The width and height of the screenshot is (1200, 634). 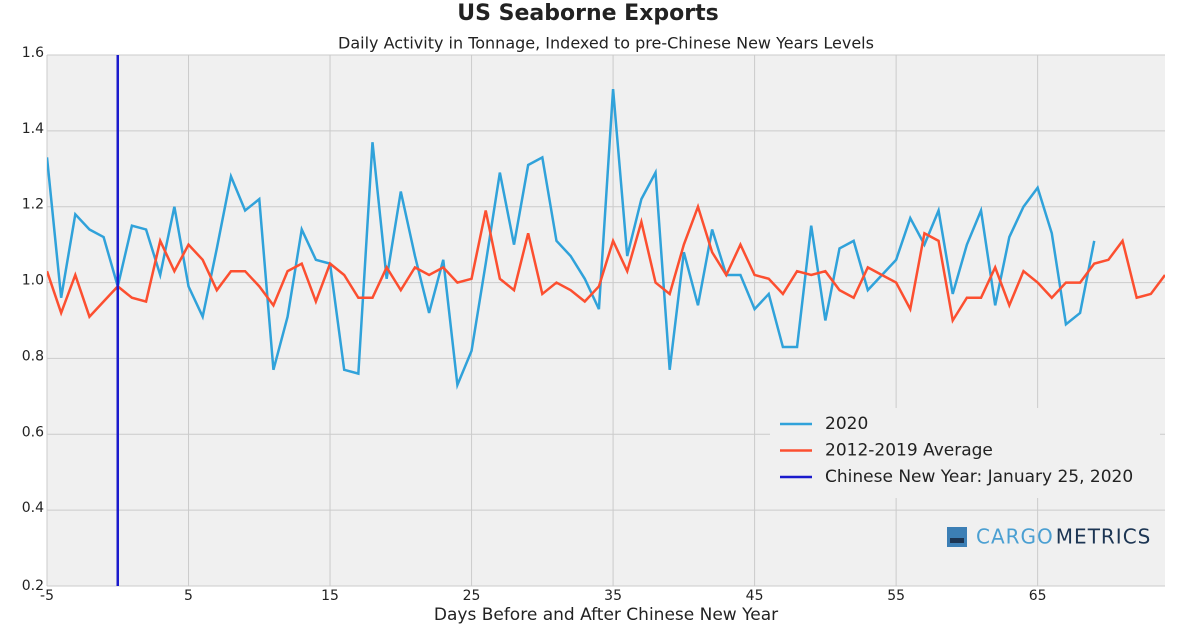 I want to click on y-tick-label: 0.4, so click(x=33, y=508).